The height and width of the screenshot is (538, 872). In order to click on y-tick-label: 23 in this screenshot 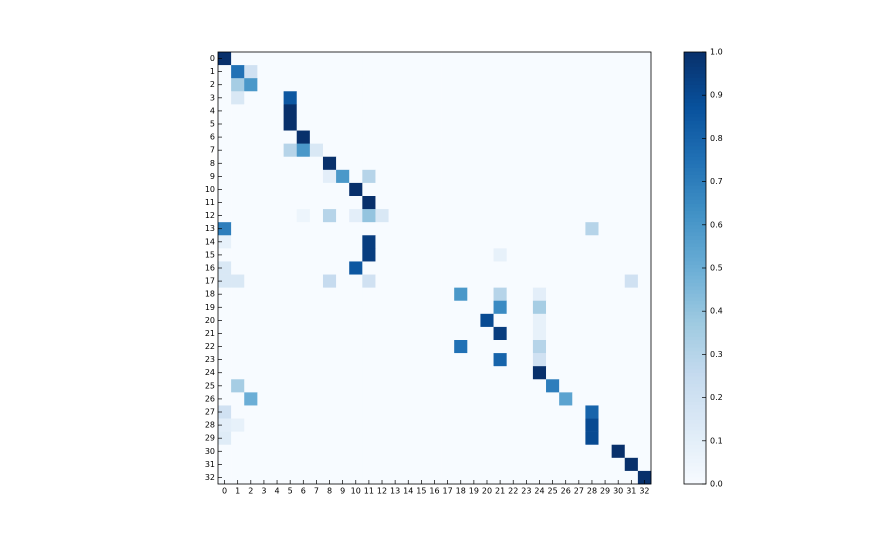, I will do `click(210, 359)`.